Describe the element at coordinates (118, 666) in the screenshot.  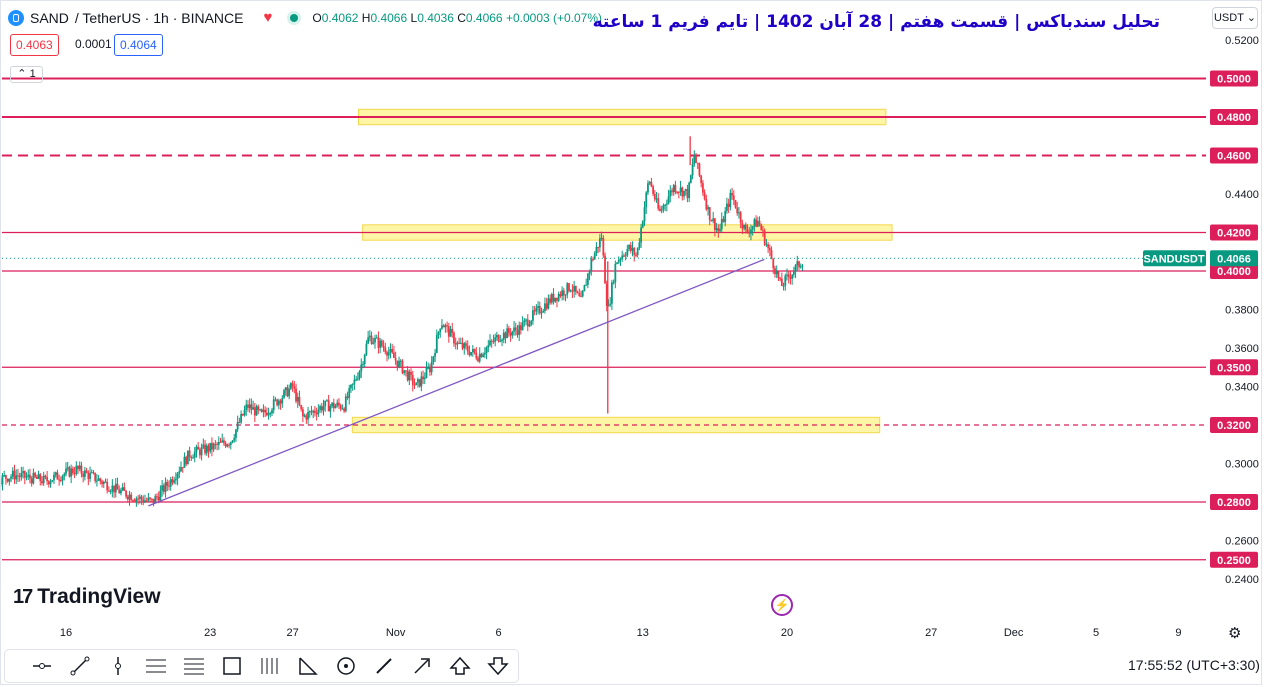
I see `vertical-line-icon` at that location.